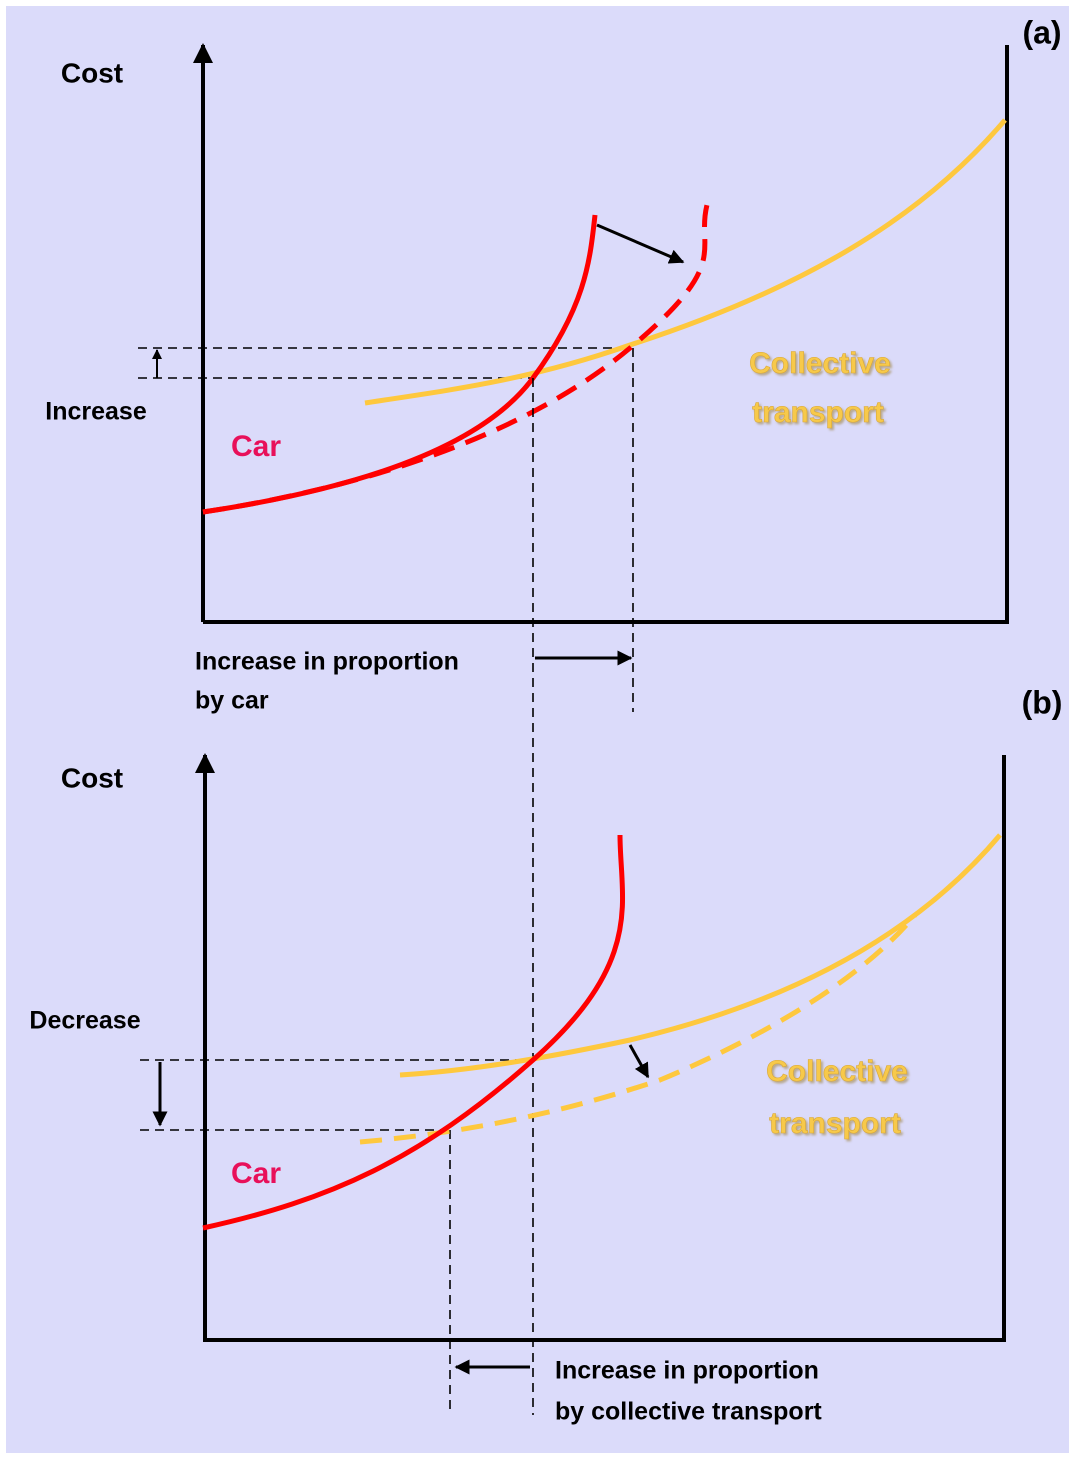 This screenshot has height=1459, width=1075. Describe the element at coordinates (457, 354) in the screenshot. I see `car-curve-shifted` at that location.